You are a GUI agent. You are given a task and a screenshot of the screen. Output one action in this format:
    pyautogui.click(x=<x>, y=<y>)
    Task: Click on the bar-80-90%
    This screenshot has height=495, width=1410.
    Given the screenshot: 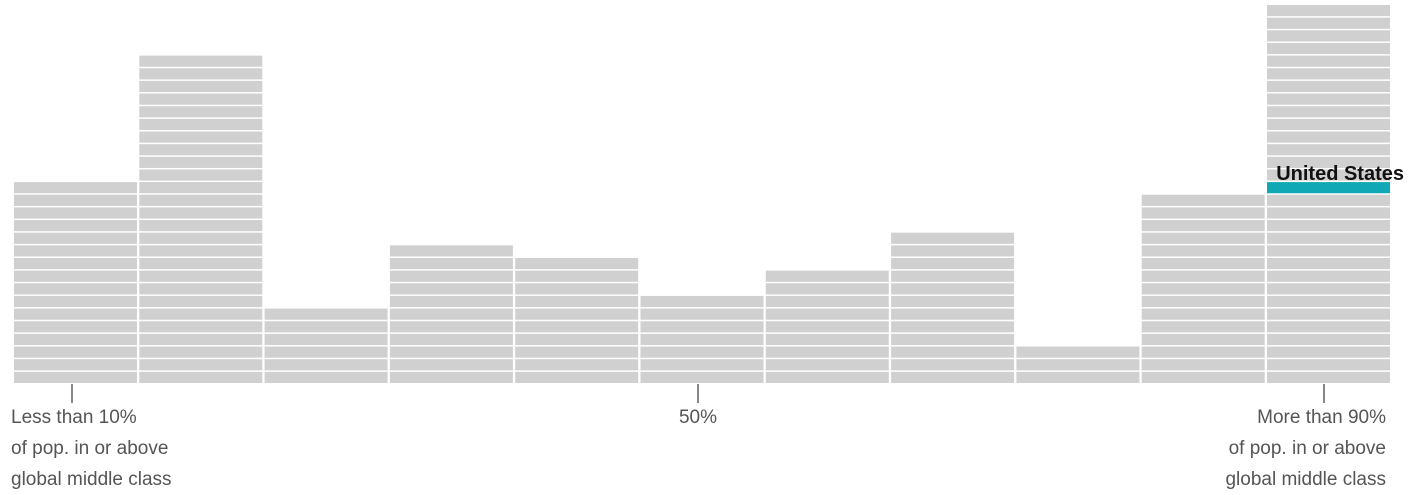 What is the action you would take?
    pyautogui.click(x=1078, y=364)
    